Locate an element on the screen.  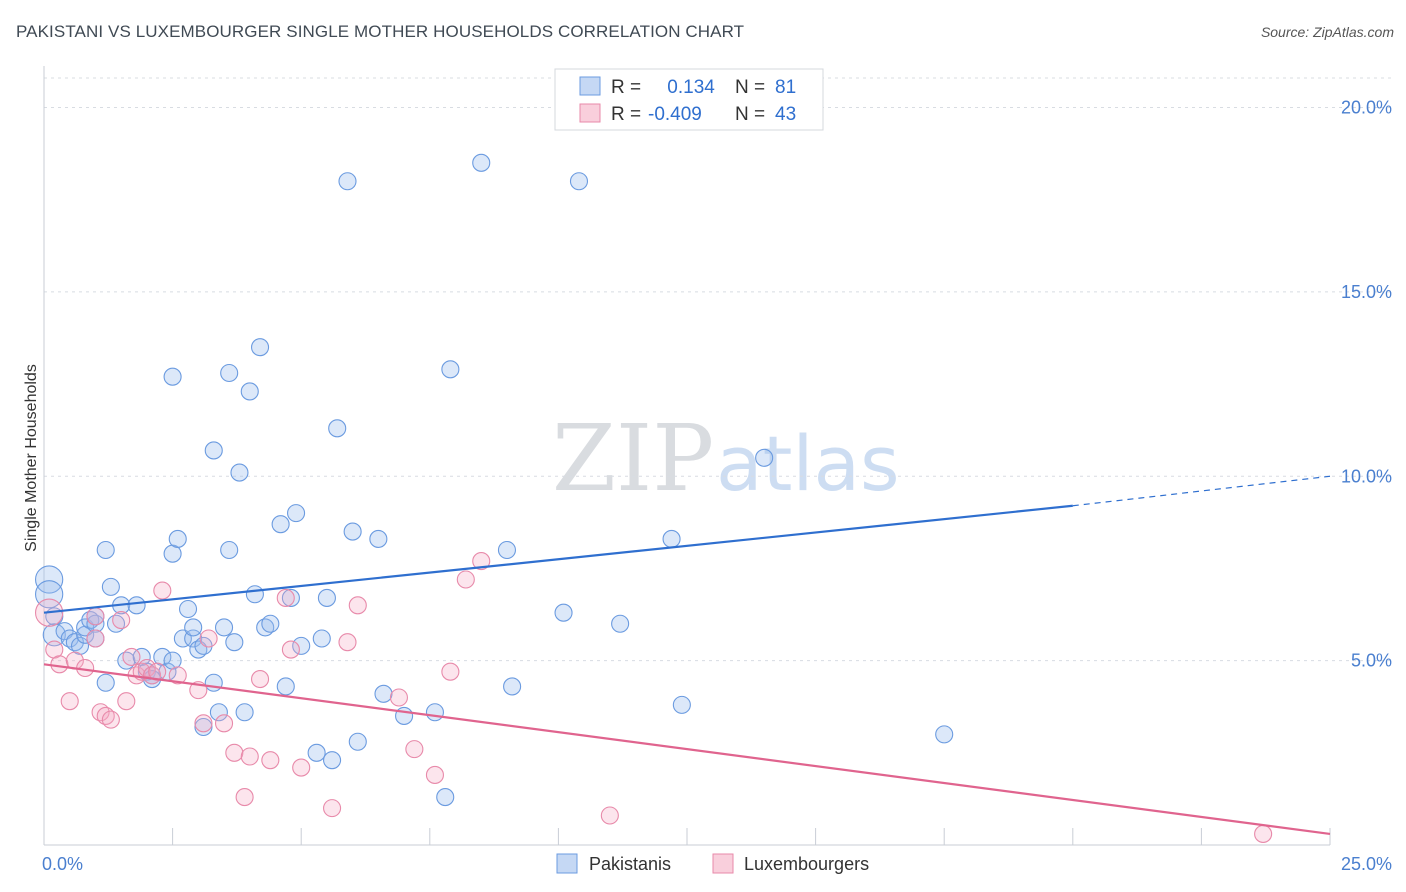
legend-label-pakistanis: Pakistanis is located at coordinates (630, 864).